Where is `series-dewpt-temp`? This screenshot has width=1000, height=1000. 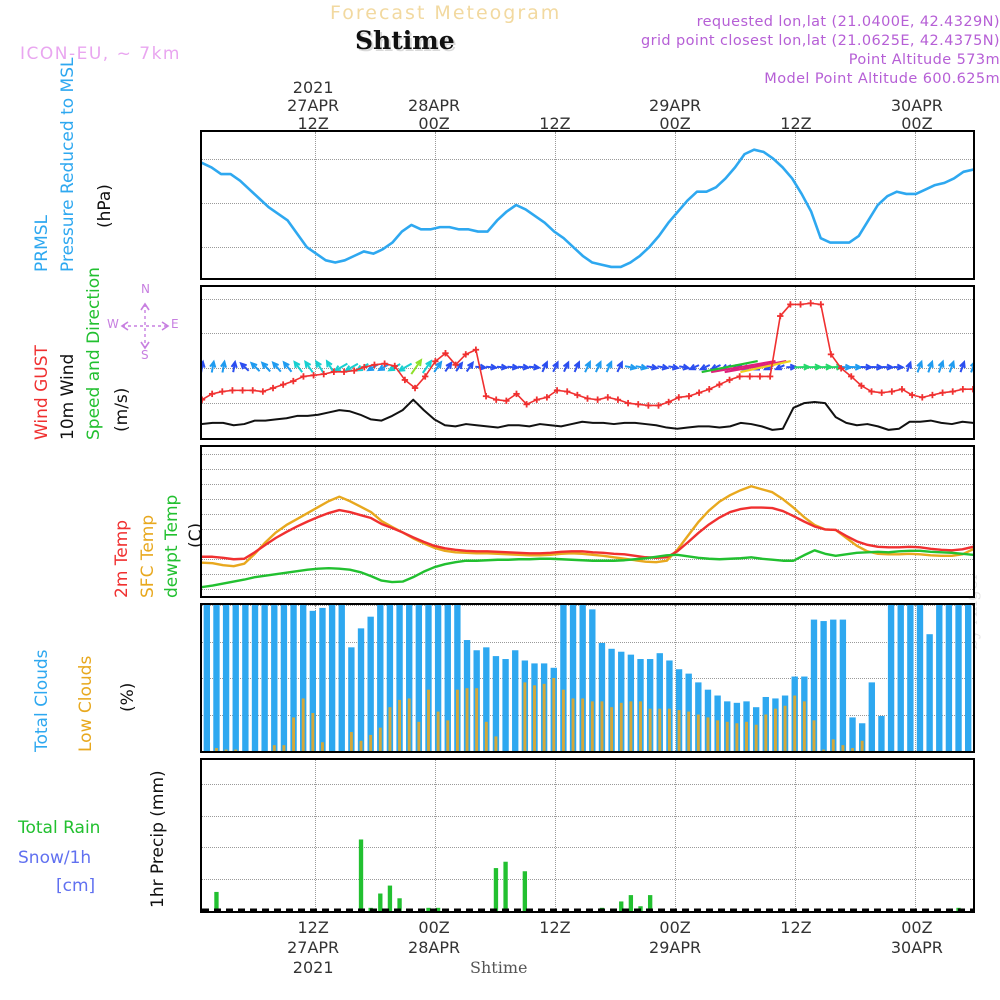 series-dewpt-temp is located at coordinates (587, 569).